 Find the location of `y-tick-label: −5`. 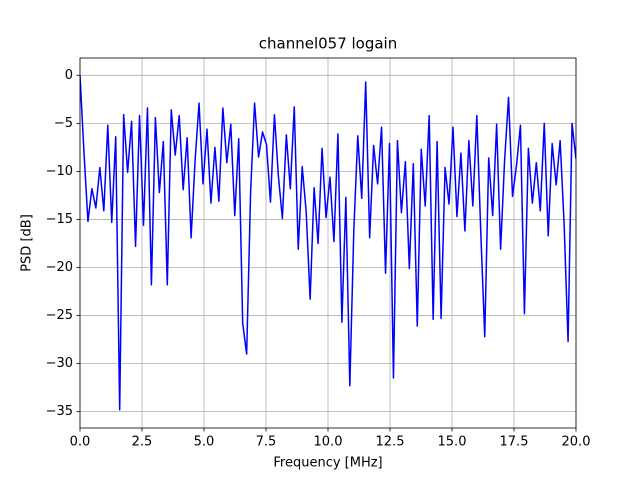

y-tick-label: −5 is located at coordinates (63, 123).